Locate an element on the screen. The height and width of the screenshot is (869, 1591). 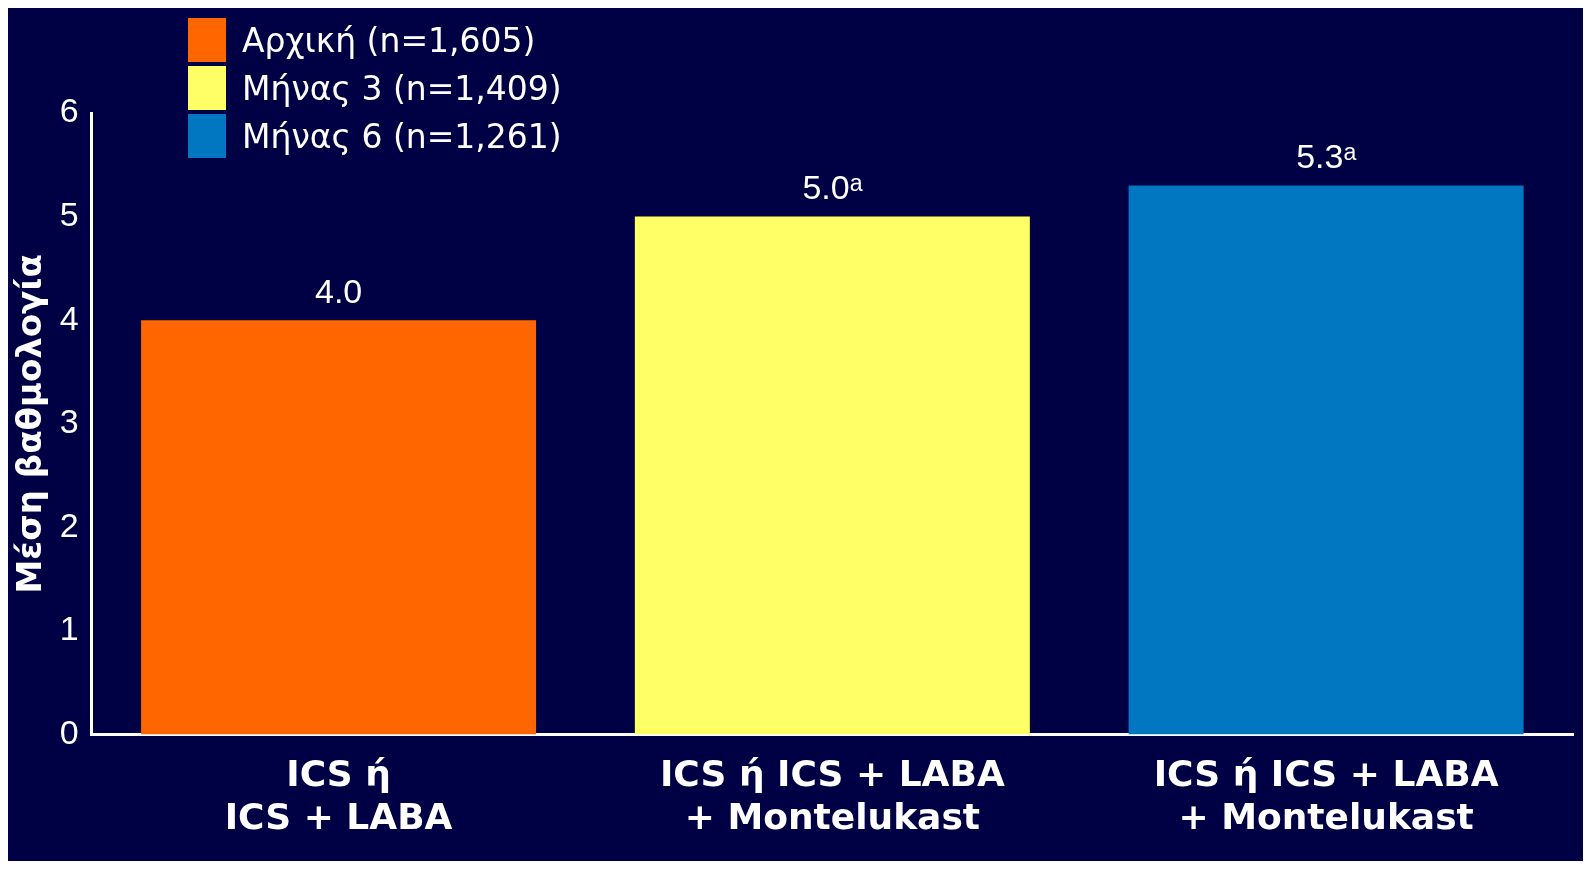
y-tick-label: 2 is located at coordinates (69, 524).